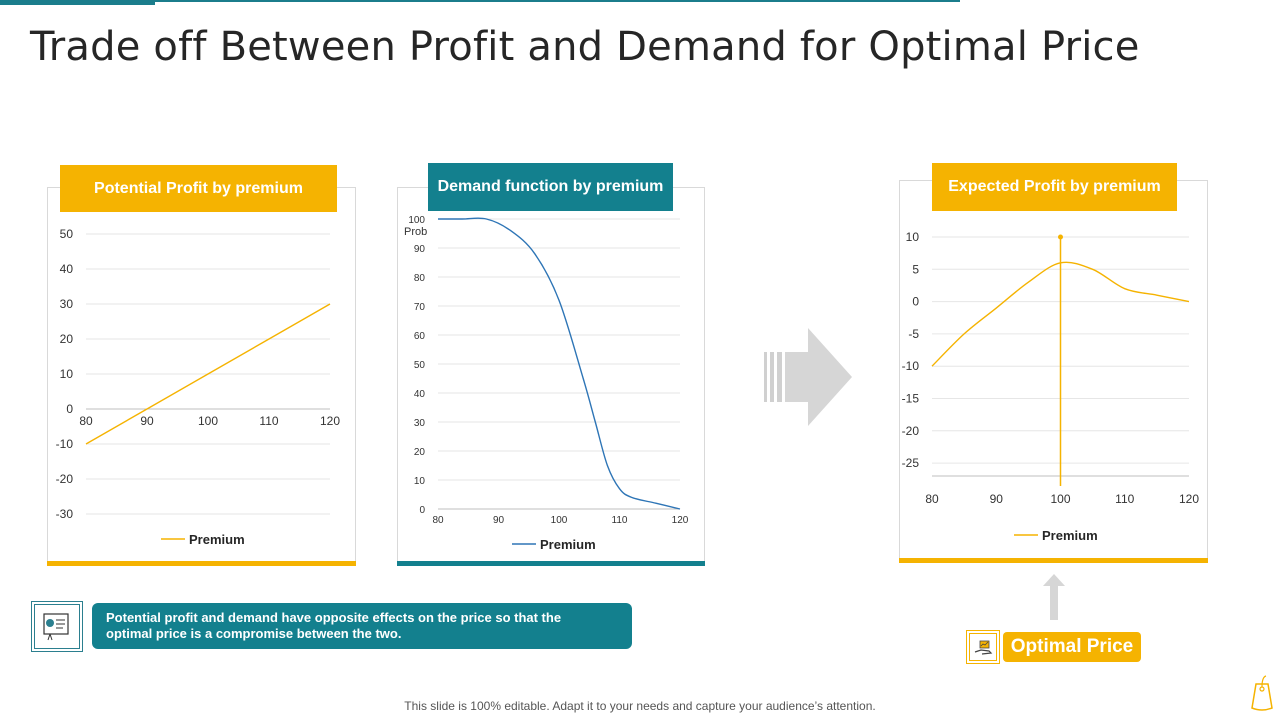  I want to click on expected-panel-bottom-bar, so click(1053, 560).